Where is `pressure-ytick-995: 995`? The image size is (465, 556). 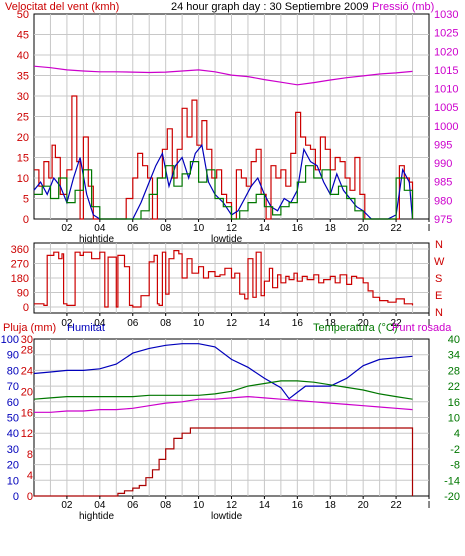
pressure-ytick-995: 995 is located at coordinates (443, 145).